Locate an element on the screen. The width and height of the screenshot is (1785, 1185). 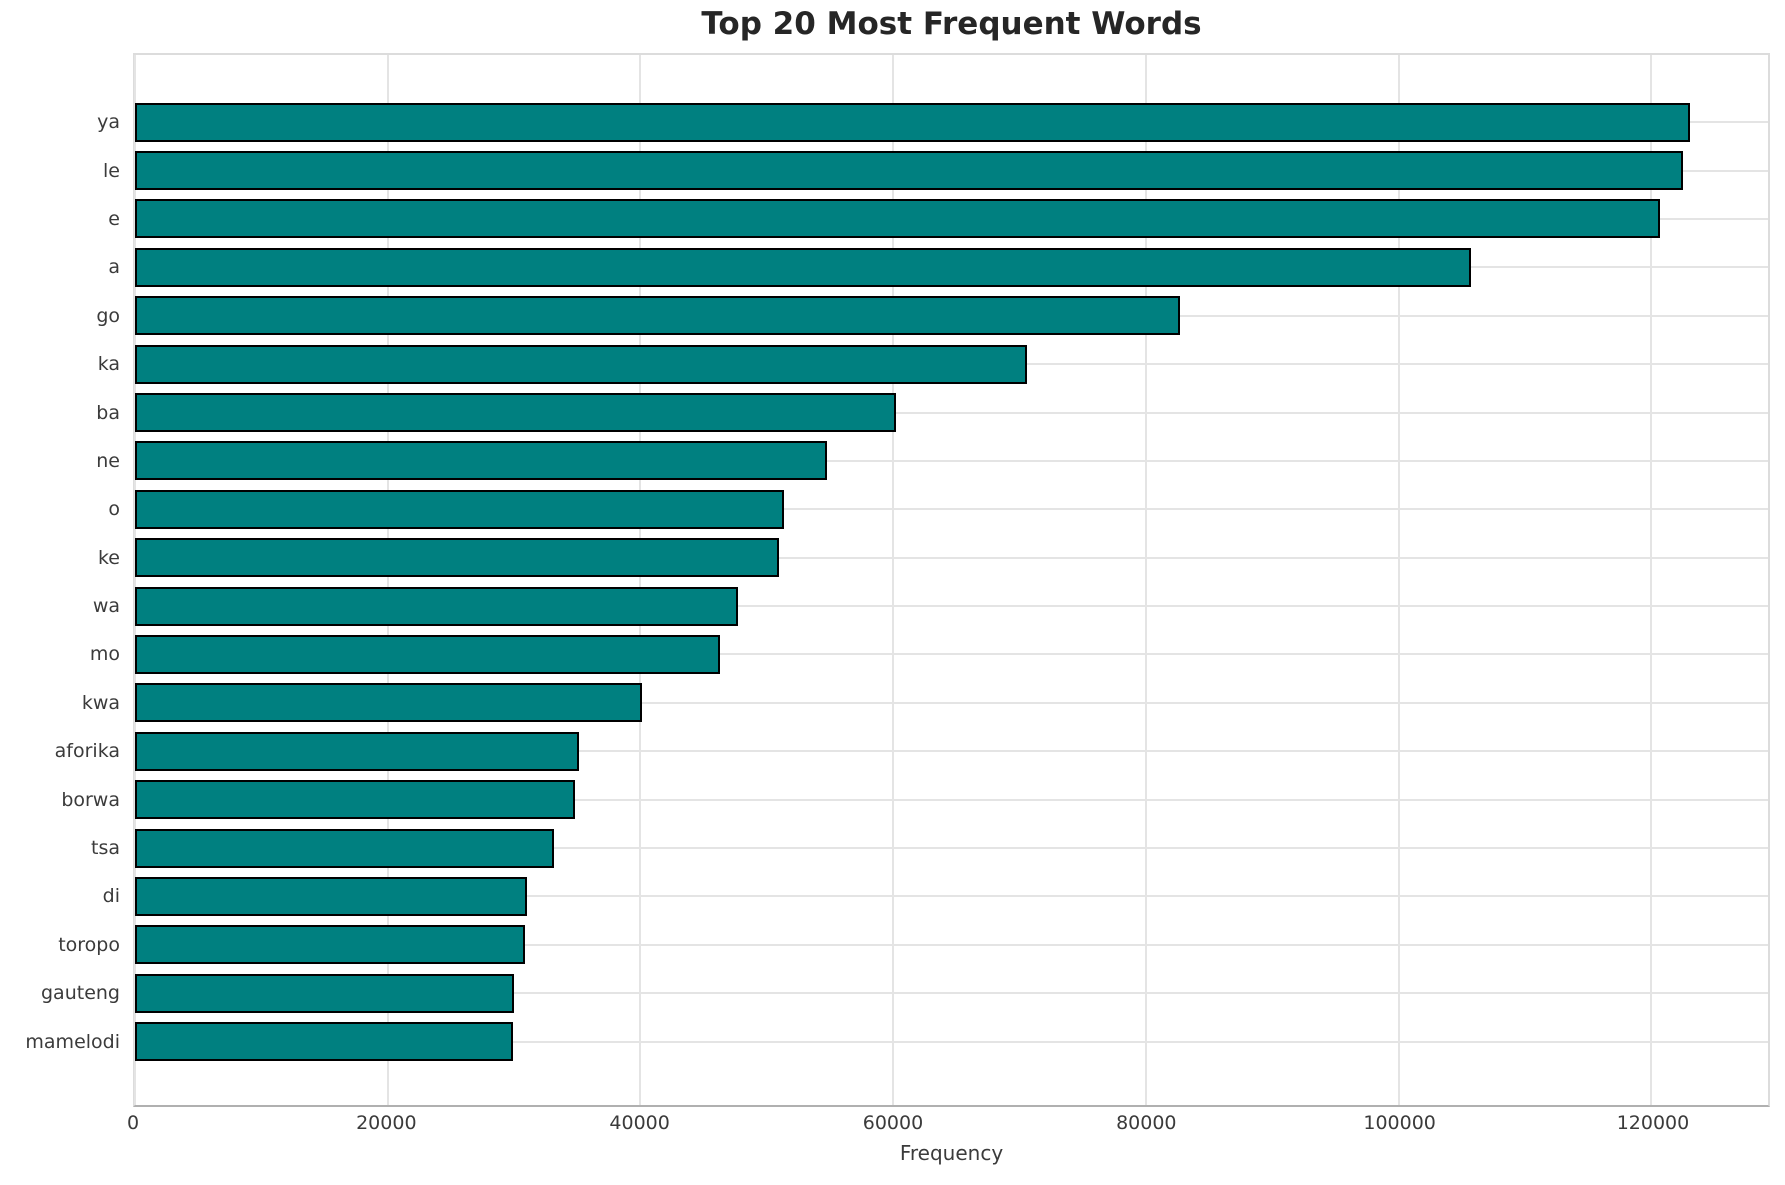
category-label: wa is located at coordinates (106, 606).